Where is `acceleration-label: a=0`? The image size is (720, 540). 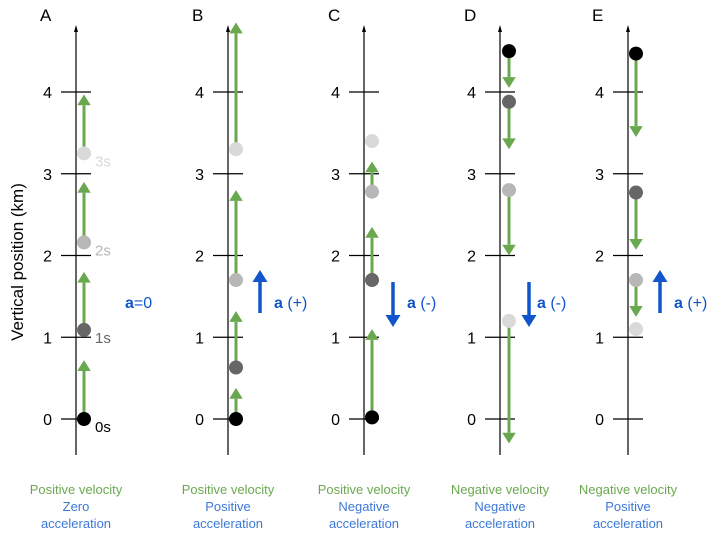 acceleration-label: a=0 is located at coordinates (138, 303).